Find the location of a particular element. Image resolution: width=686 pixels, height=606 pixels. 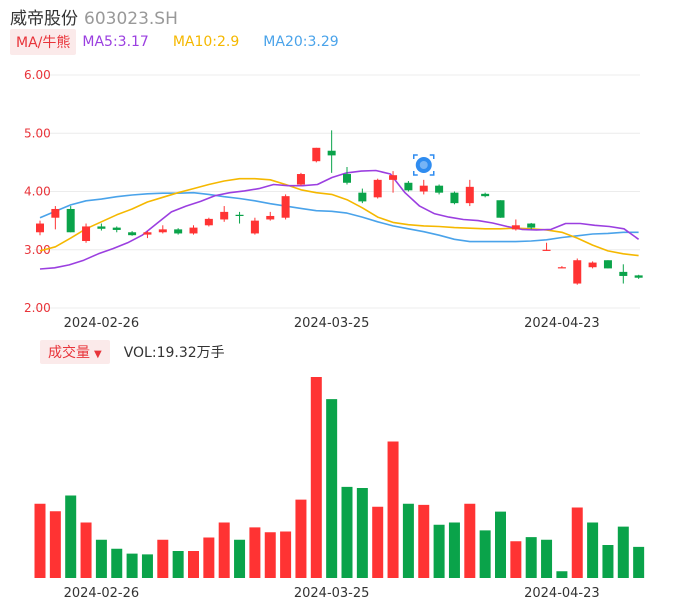

stock-name: 威帝股份 is located at coordinates (44, 19).